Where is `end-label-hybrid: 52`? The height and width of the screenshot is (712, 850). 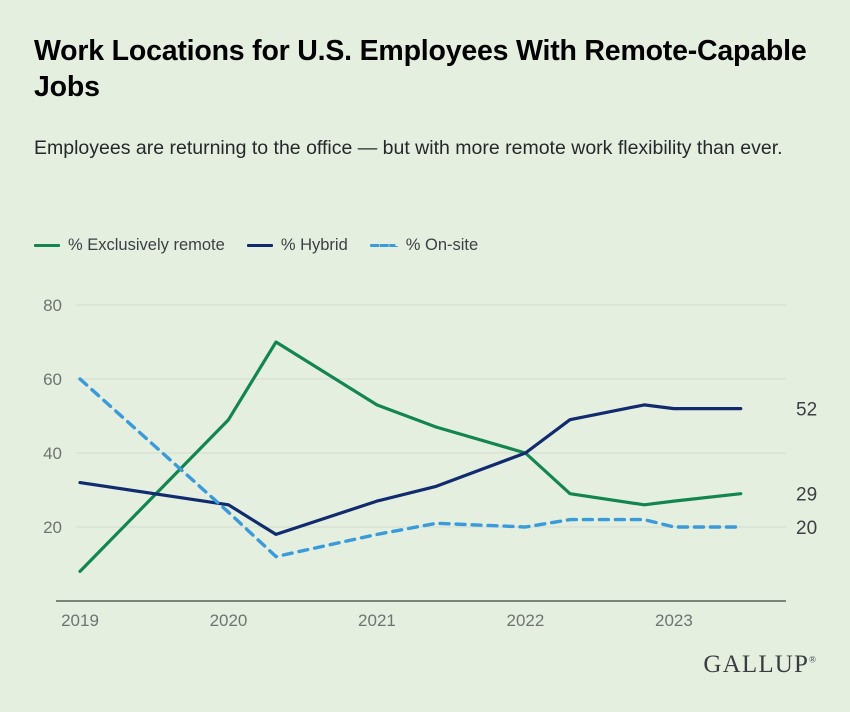
end-label-hybrid: 52 is located at coordinates (806, 410).